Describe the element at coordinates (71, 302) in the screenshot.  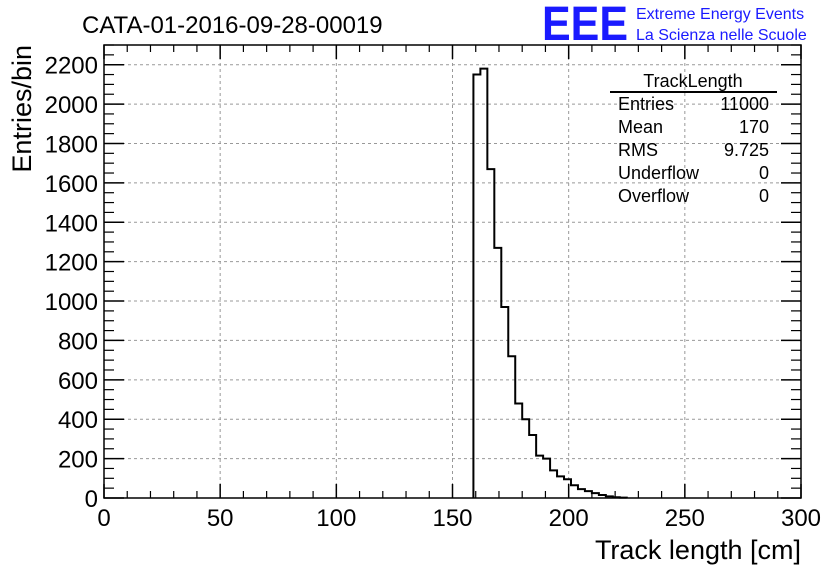
I see `y-tick-label: 1000` at that location.